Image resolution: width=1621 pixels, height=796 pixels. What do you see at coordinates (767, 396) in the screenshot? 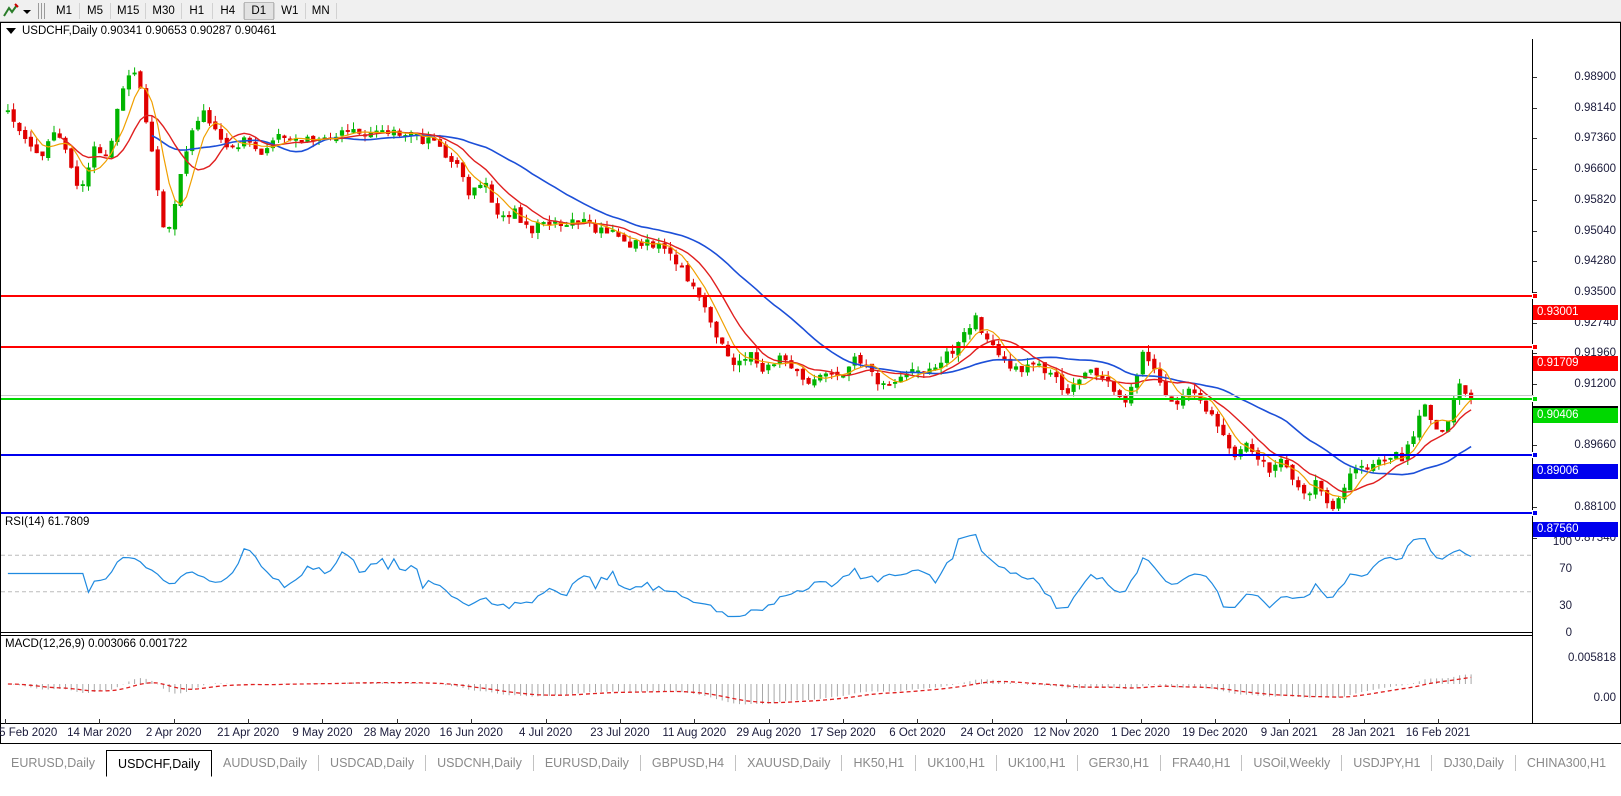
I see `gray-reference-line` at bounding box center [767, 396].